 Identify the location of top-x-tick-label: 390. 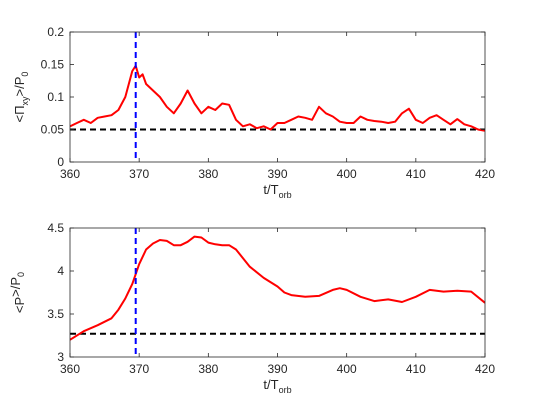
(277, 174).